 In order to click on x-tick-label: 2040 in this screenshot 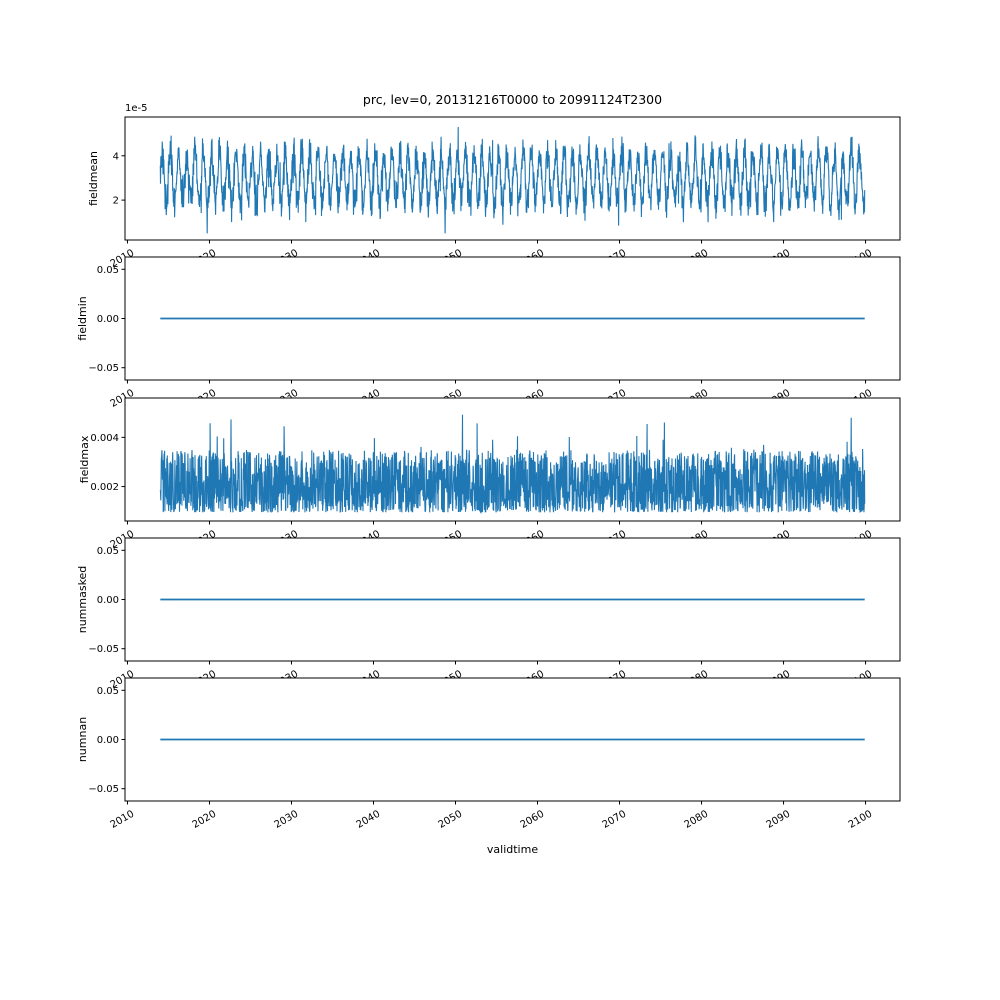, I will do `click(369, 820)`.